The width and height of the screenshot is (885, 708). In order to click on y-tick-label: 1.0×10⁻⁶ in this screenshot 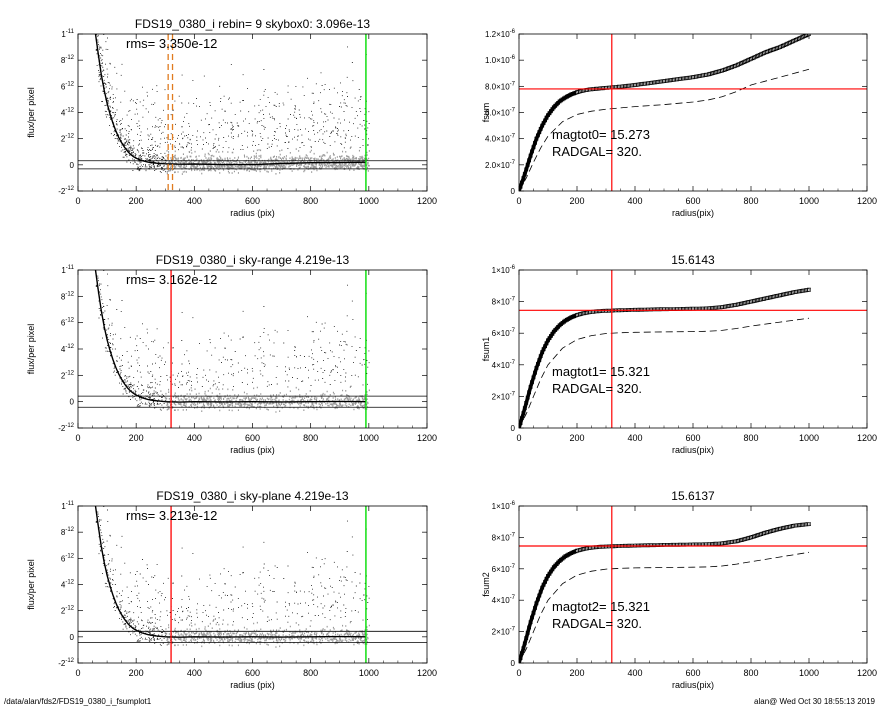, I will do `click(500, 60)`.